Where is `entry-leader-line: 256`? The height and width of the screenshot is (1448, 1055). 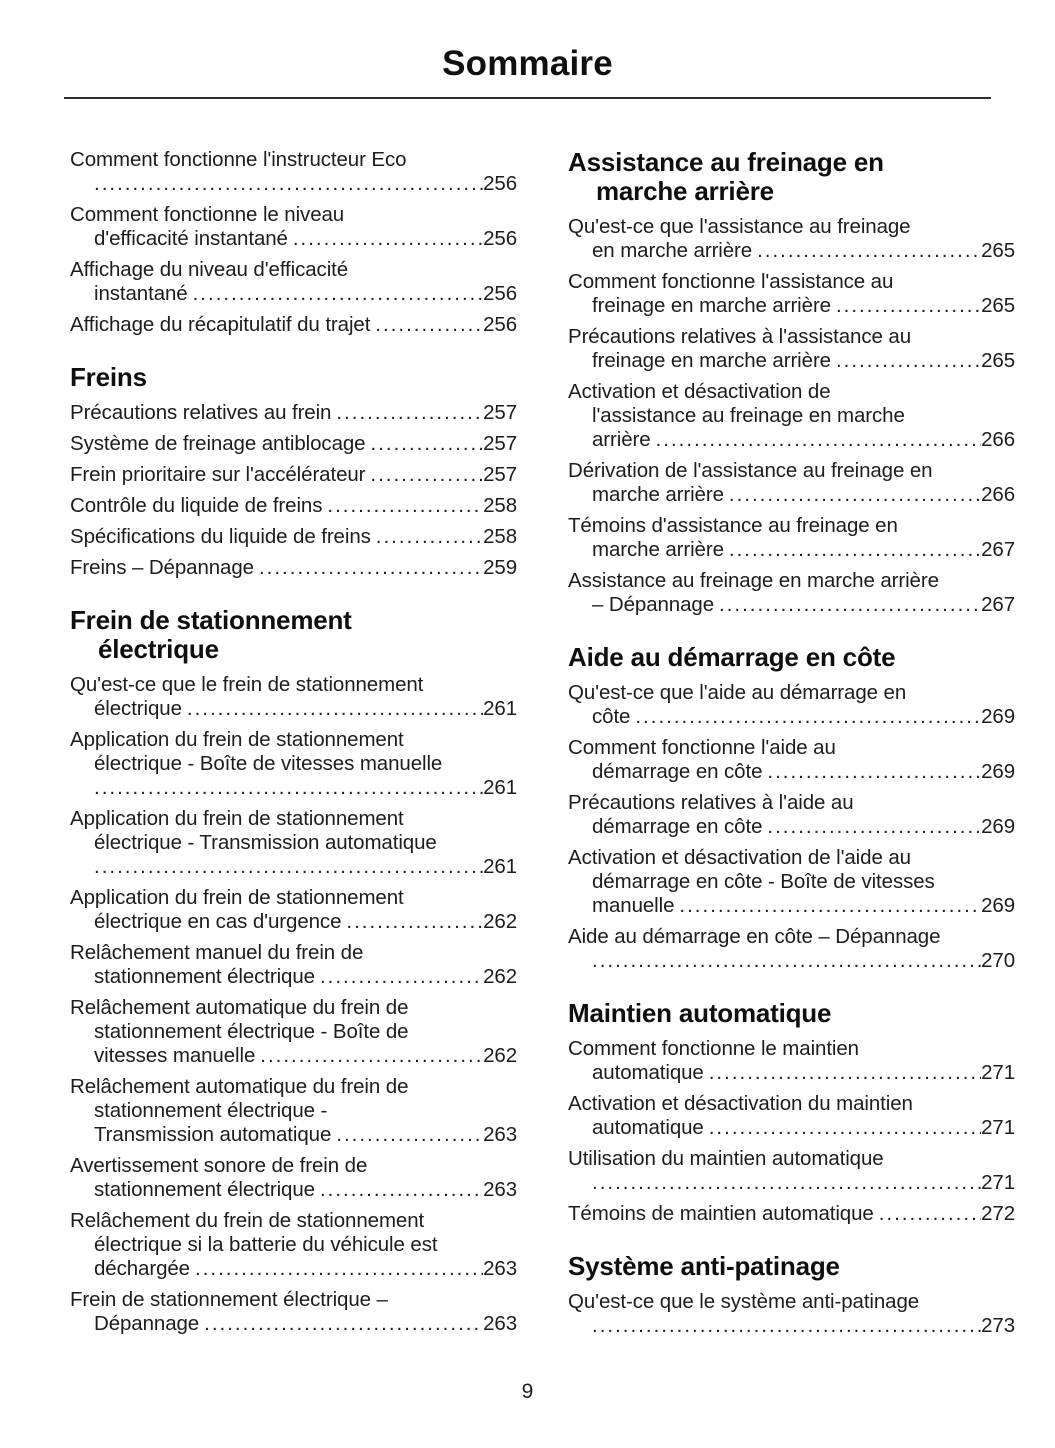 entry-leader-line: 256 is located at coordinates (293, 184).